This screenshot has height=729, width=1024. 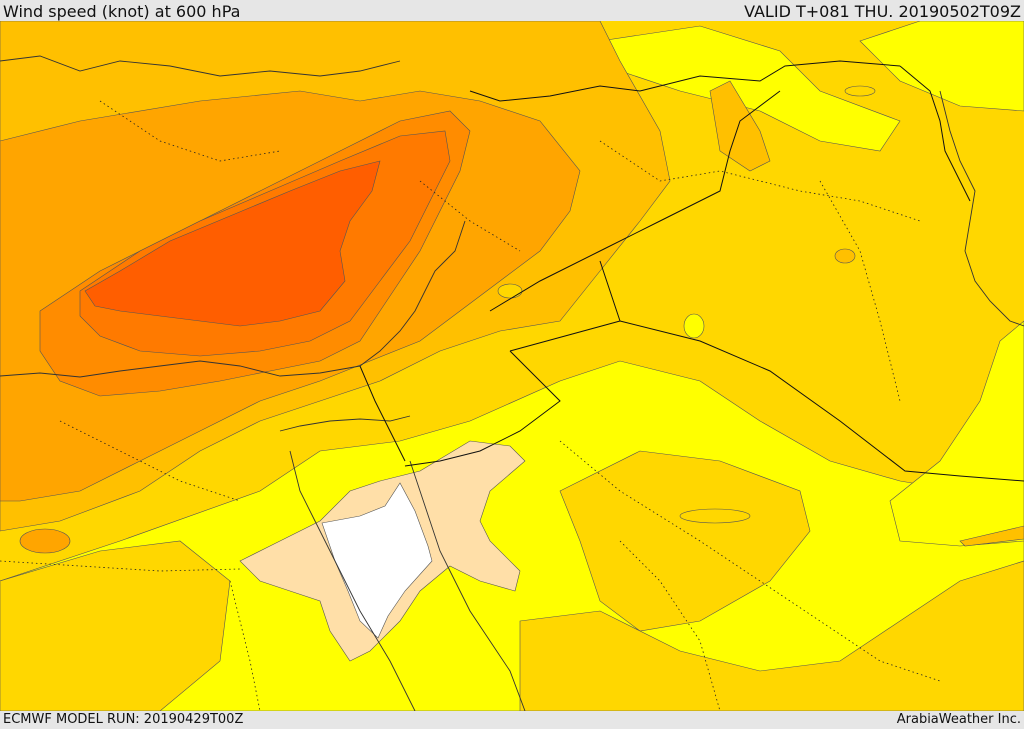 What do you see at coordinates (882, 11) in the screenshot?
I see `valid-time: VALID T+081 THU. 20190502T09Z` at bounding box center [882, 11].